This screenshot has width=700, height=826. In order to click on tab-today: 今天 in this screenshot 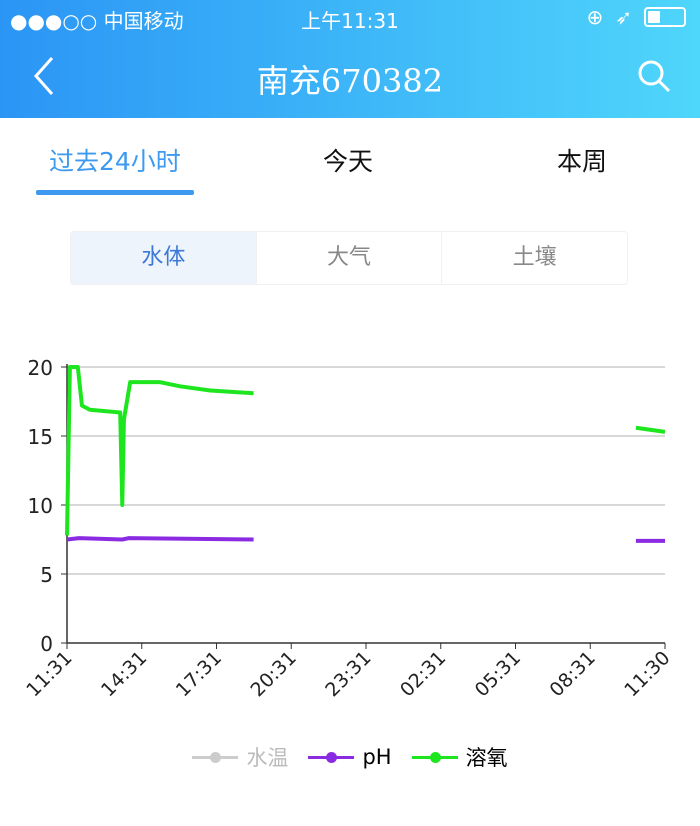, I will do `click(348, 161)`.